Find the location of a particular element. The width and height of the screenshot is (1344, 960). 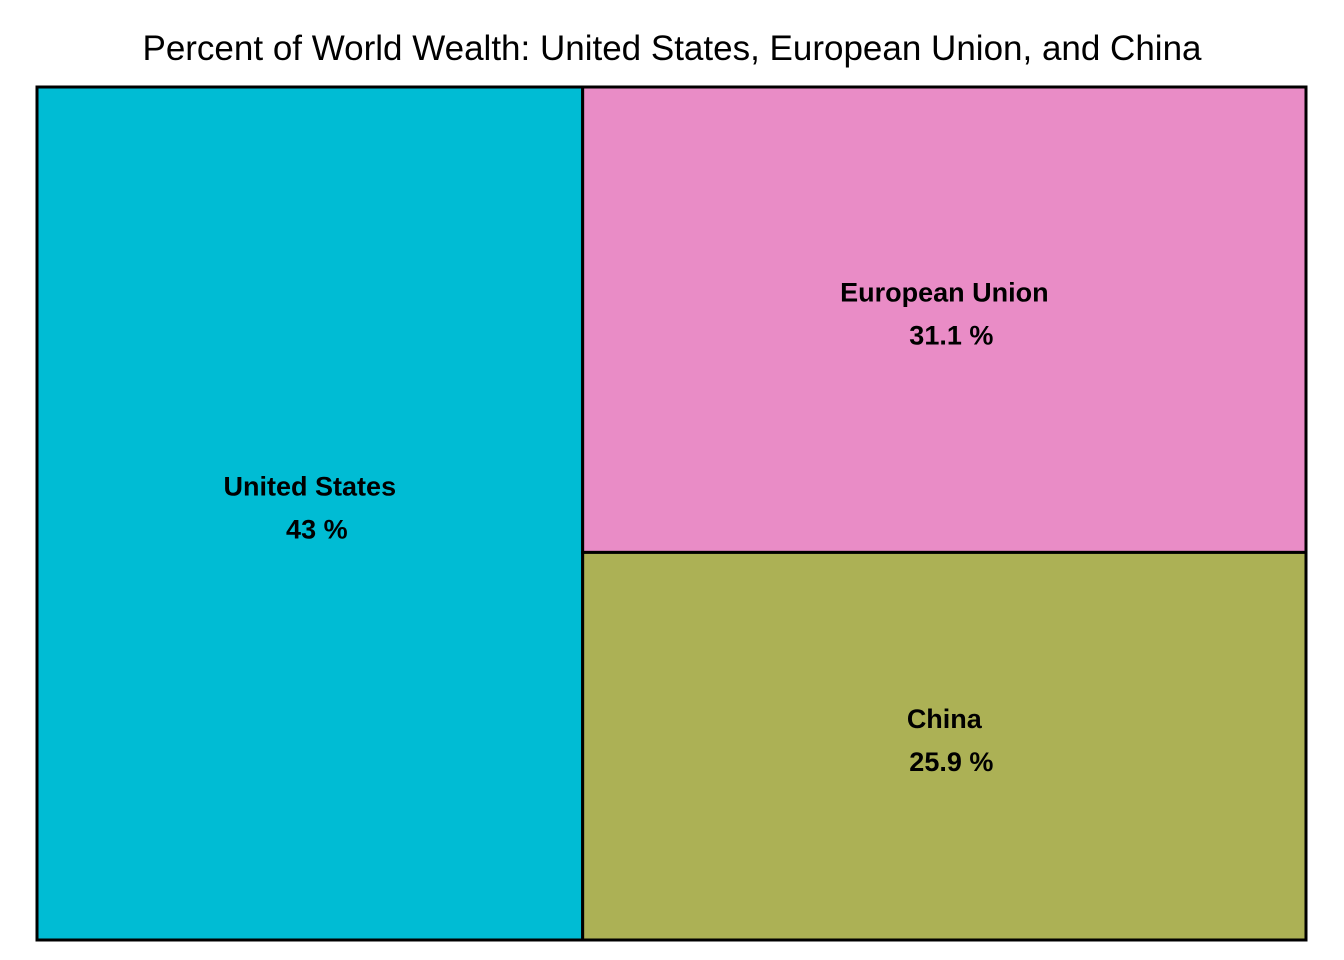

tile-value-label: 31.1 % is located at coordinates (951, 336).